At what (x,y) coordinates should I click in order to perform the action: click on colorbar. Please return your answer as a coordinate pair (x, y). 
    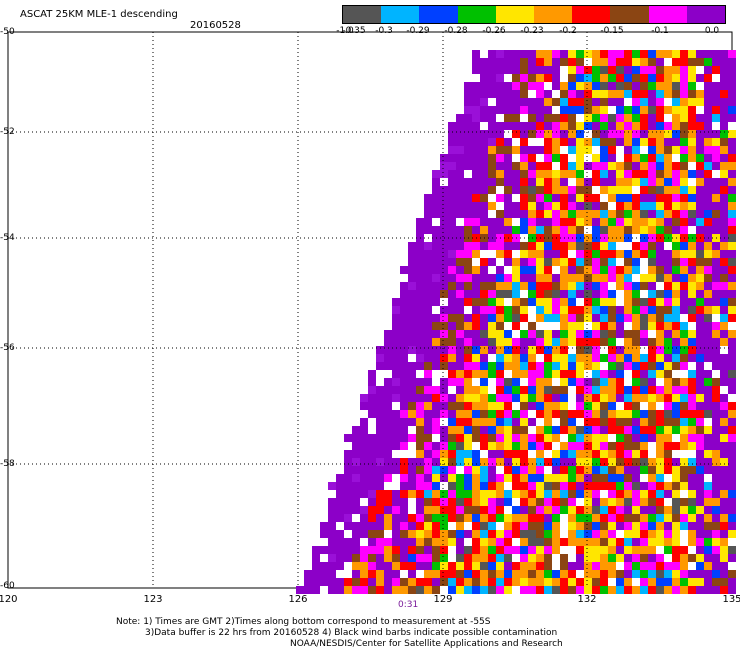
    Looking at the image, I should click on (534, 14).